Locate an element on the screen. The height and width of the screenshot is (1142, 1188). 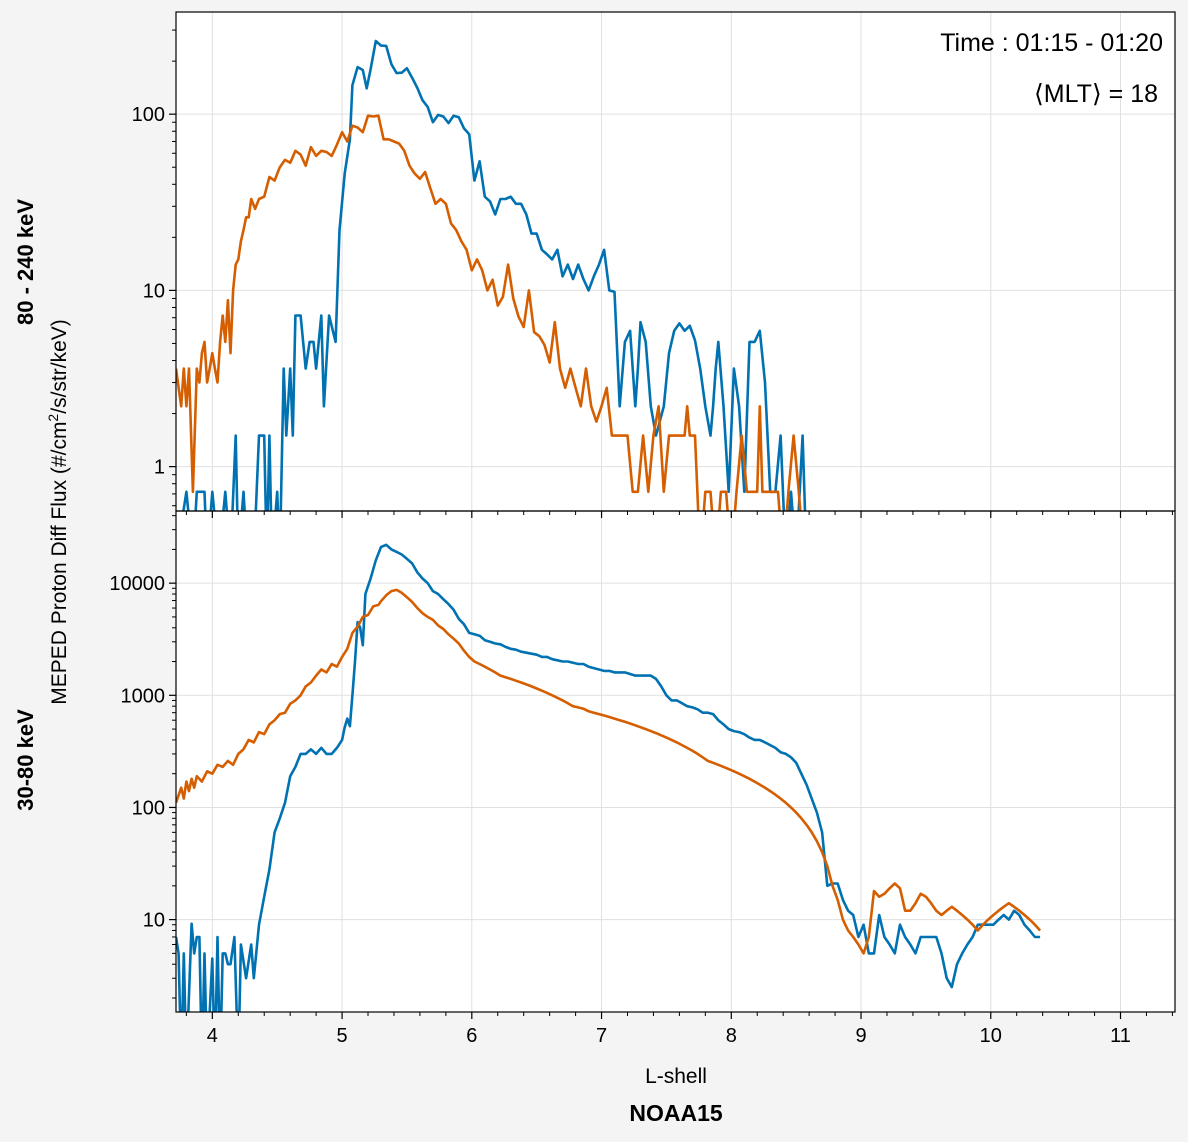
top-panel-label: 80 - 240 keV is located at coordinates (25, 262).